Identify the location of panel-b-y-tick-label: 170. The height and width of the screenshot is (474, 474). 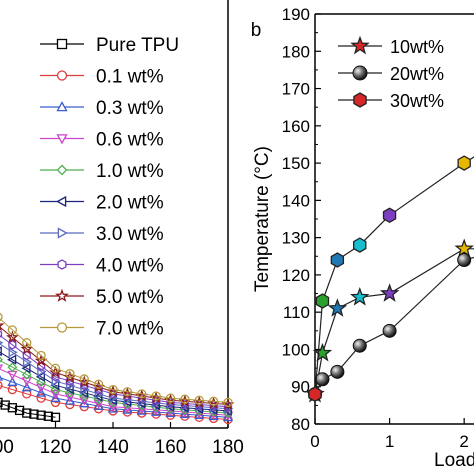
(296, 89).